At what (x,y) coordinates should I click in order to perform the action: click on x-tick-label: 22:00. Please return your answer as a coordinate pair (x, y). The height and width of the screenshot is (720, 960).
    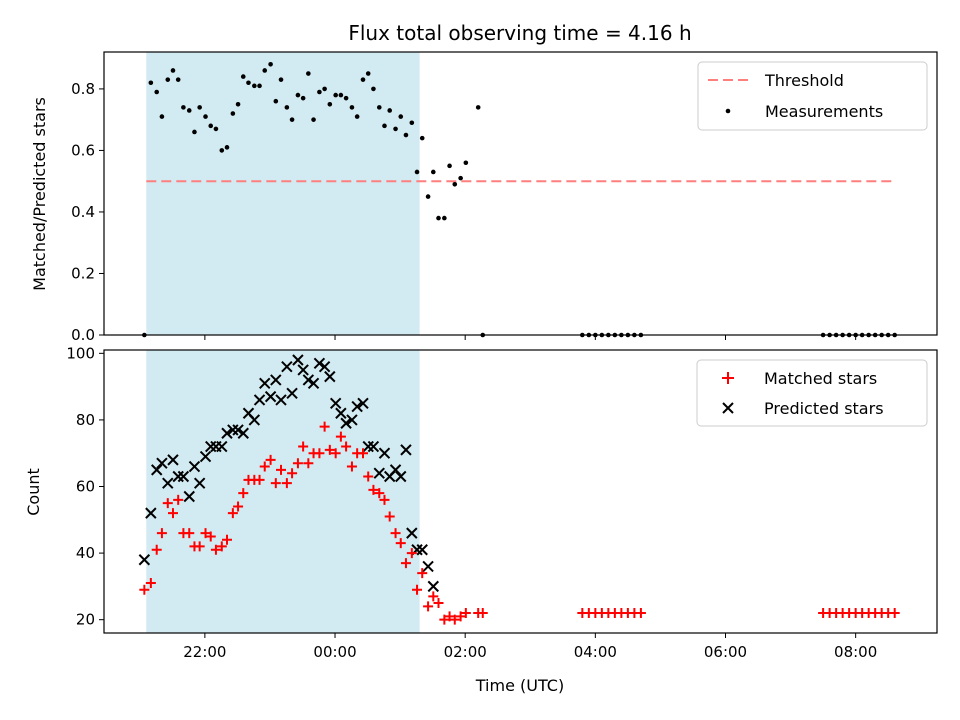
    Looking at the image, I should click on (204, 652).